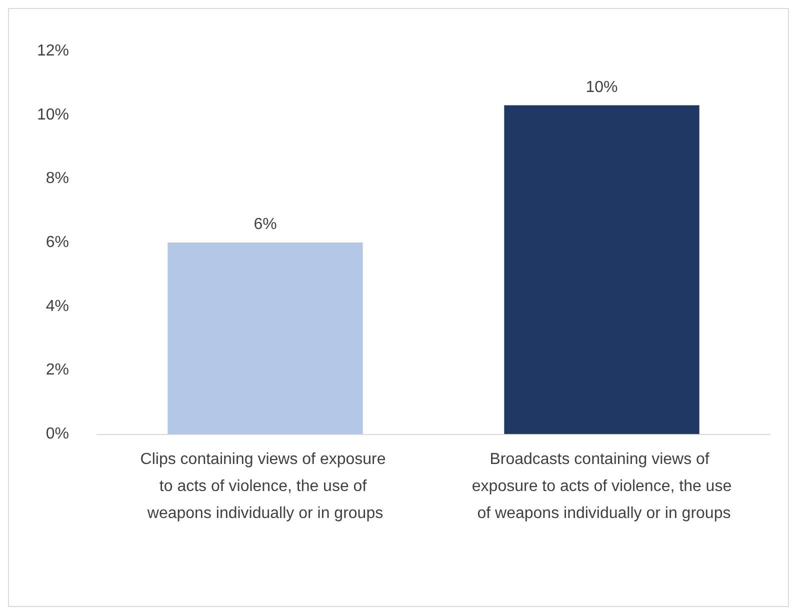 The image size is (797, 615). Describe the element at coordinates (57, 434) in the screenshot. I see `y-tick-label: 0%` at that location.